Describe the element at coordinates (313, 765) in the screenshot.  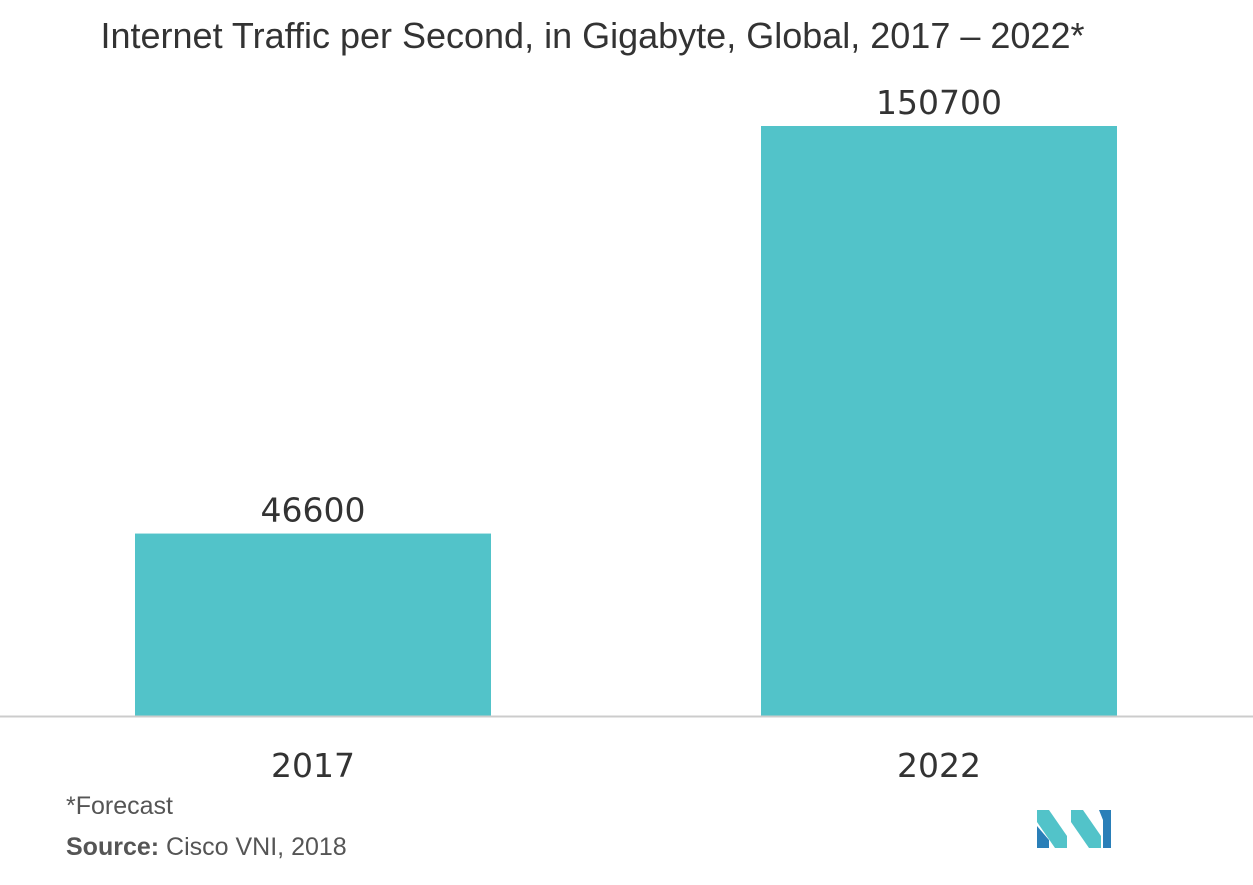
I see `x-tick-label-2017: 2017` at that location.